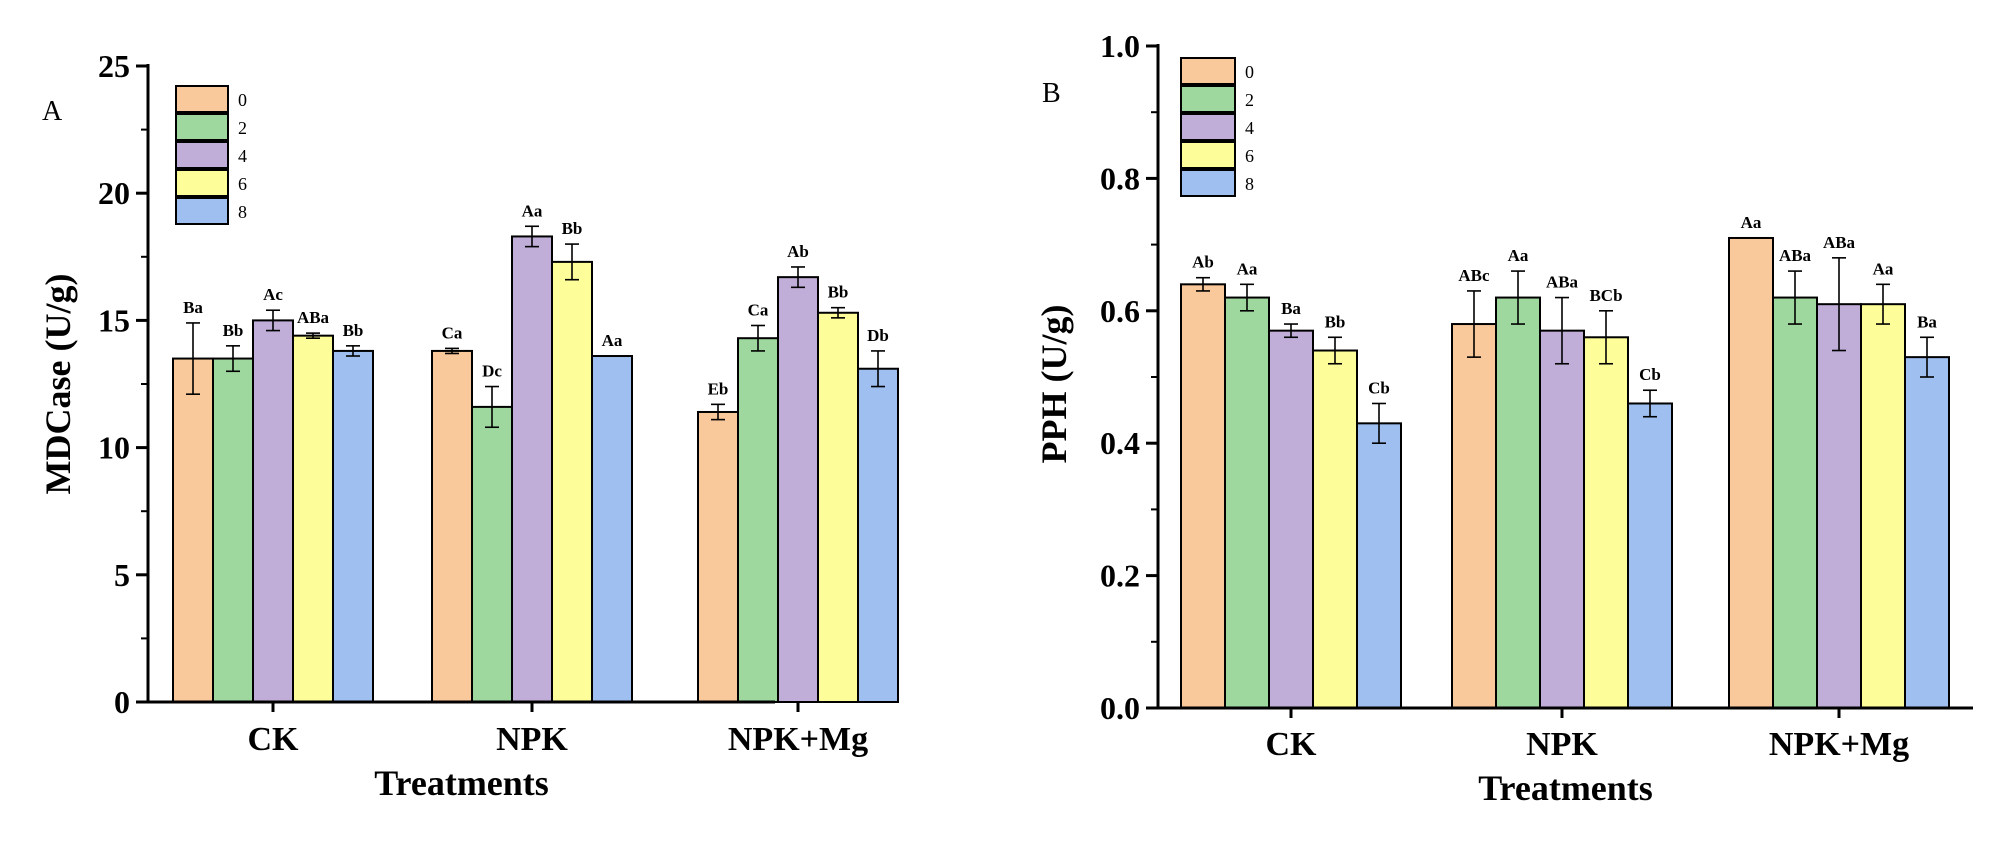 The height and width of the screenshot is (844, 2000). What do you see at coordinates (58, 384) in the screenshot?
I see `y-axis-title: MDCase (U/g)` at bounding box center [58, 384].